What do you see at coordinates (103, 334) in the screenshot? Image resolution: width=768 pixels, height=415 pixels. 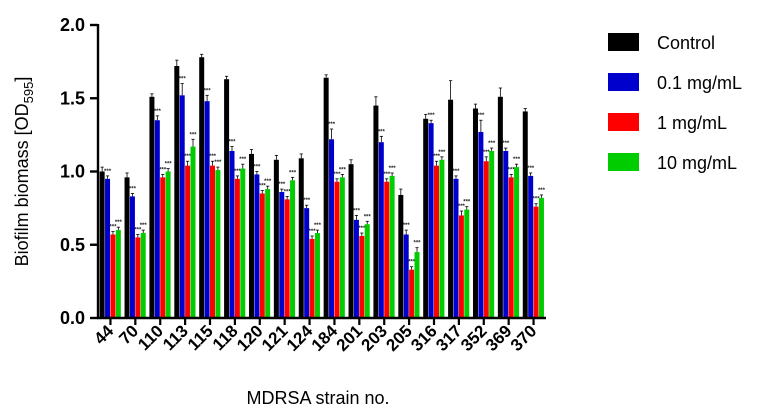 I see `x-tick-label: 44` at bounding box center [103, 334].